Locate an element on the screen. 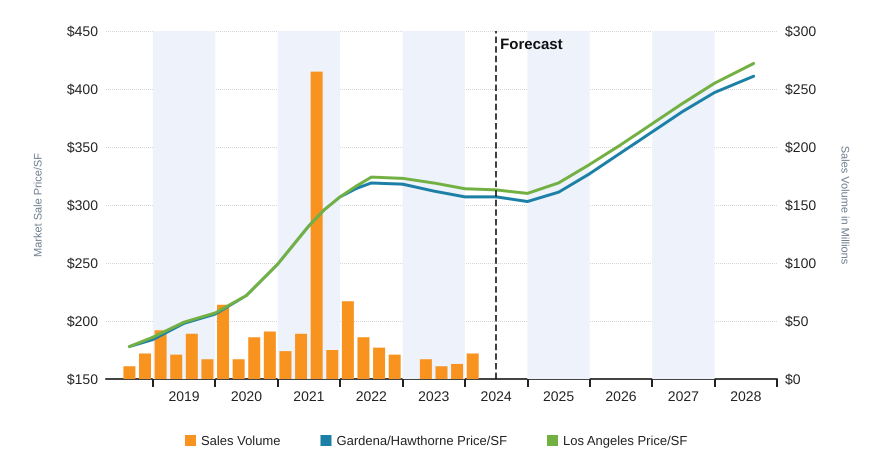 This screenshot has height=462, width=873. x-tick-label: 2019 is located at coordinates (184, 396).